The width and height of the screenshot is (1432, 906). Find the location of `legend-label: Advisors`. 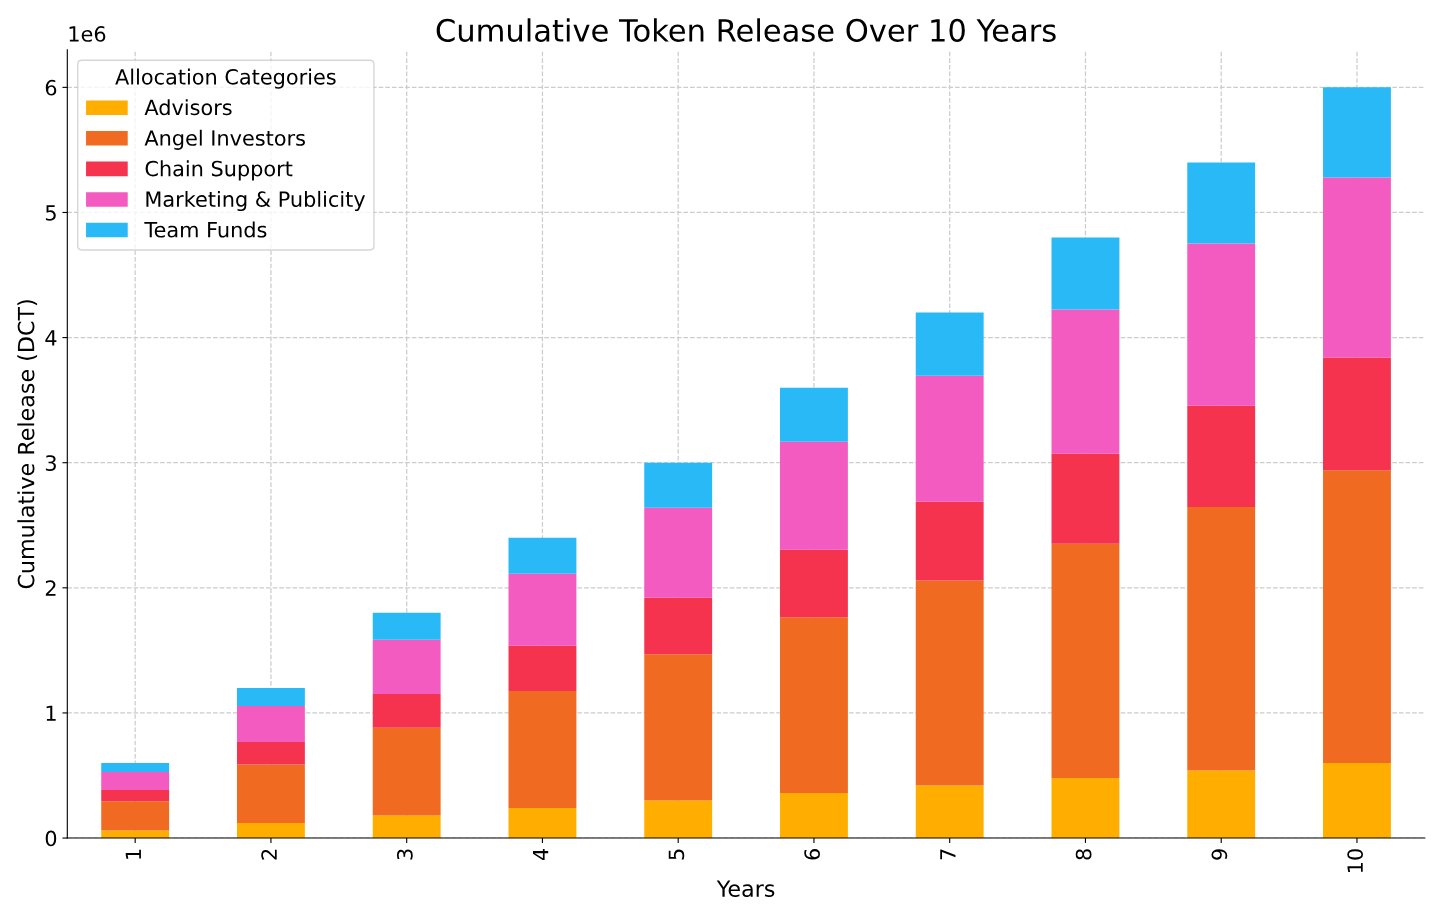

legend-label: Advisors is located at coordinates (188, 107).